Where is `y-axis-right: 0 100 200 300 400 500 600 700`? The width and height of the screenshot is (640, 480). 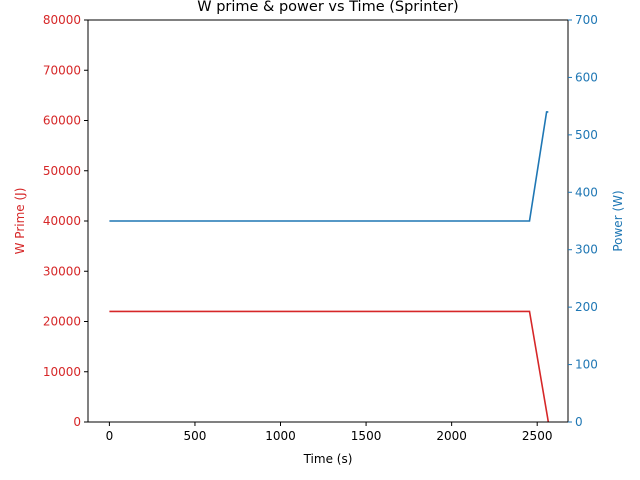 y-axis-right: 0 100 200 300 400 500 600 700 is located at coordinates (583, 221).